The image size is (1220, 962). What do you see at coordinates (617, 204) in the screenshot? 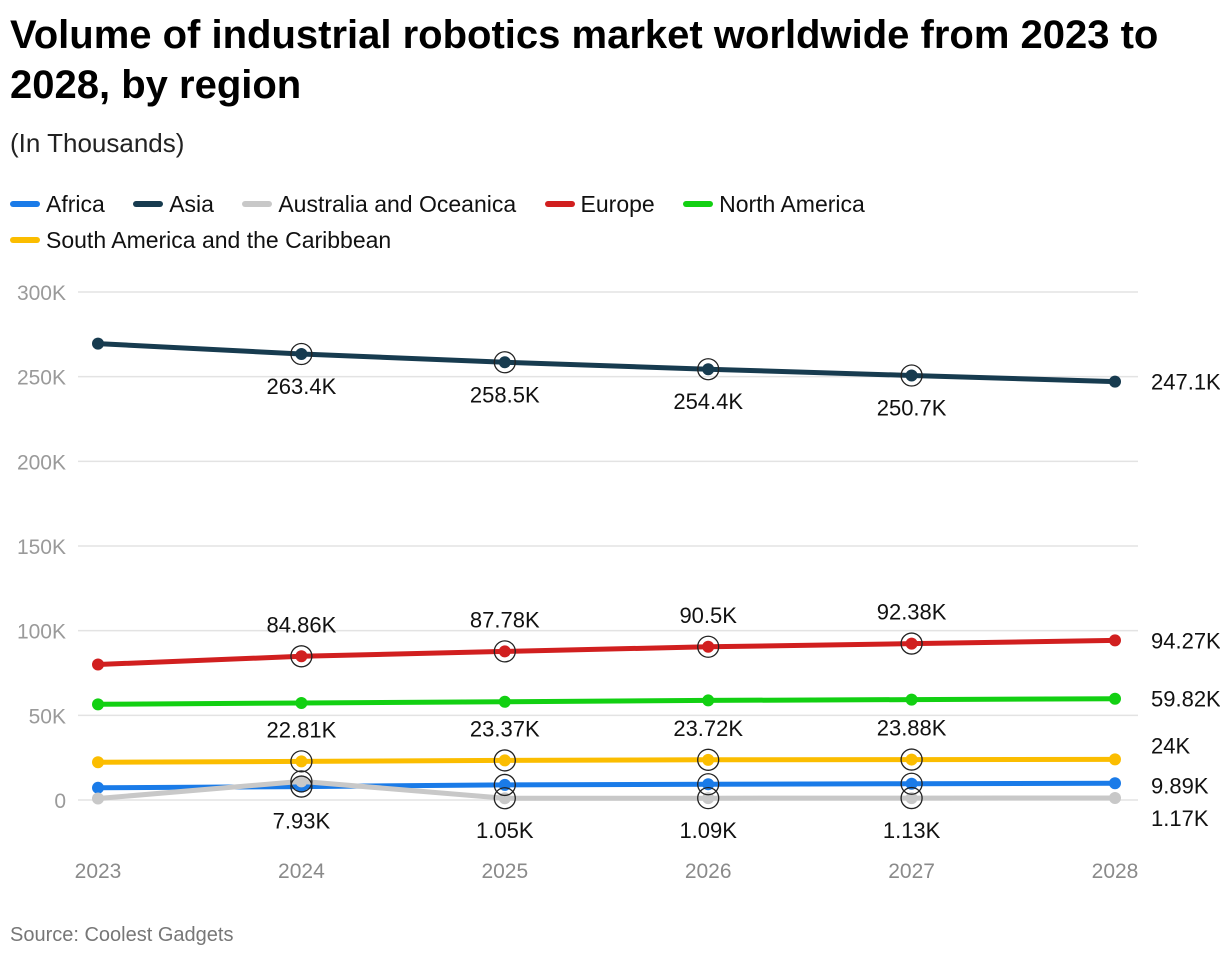
I see `legend-label-europe: Europe` at bounding box center [617, 204].